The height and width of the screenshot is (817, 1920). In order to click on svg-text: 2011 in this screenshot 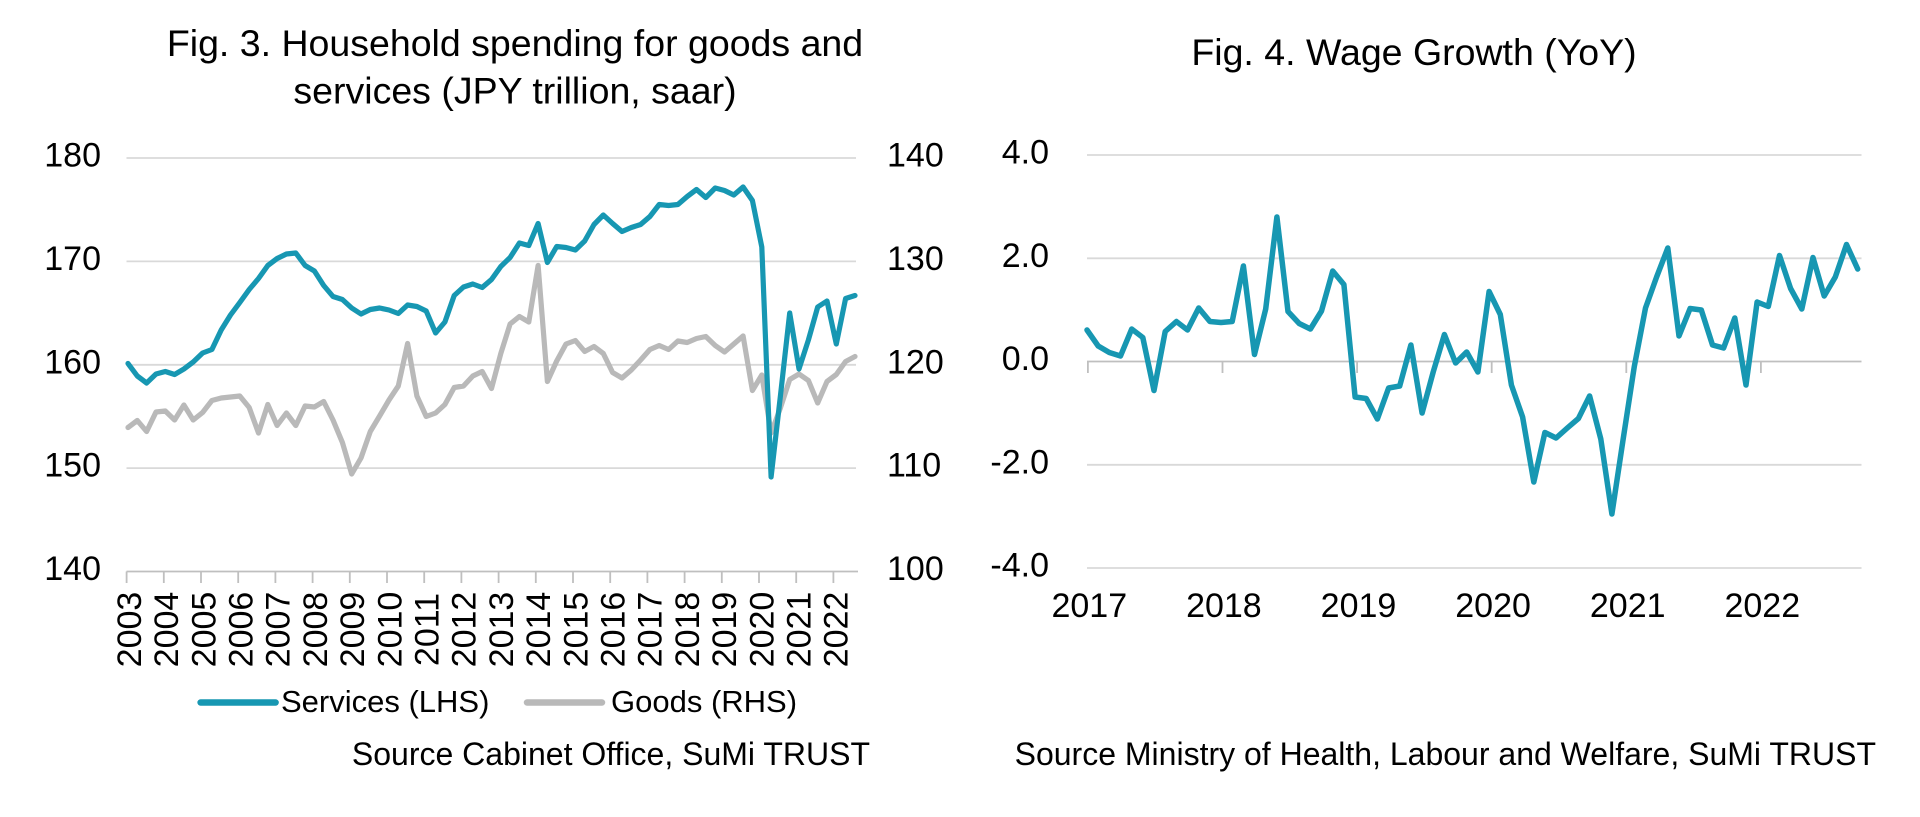, I will do `click(428, 629)`.